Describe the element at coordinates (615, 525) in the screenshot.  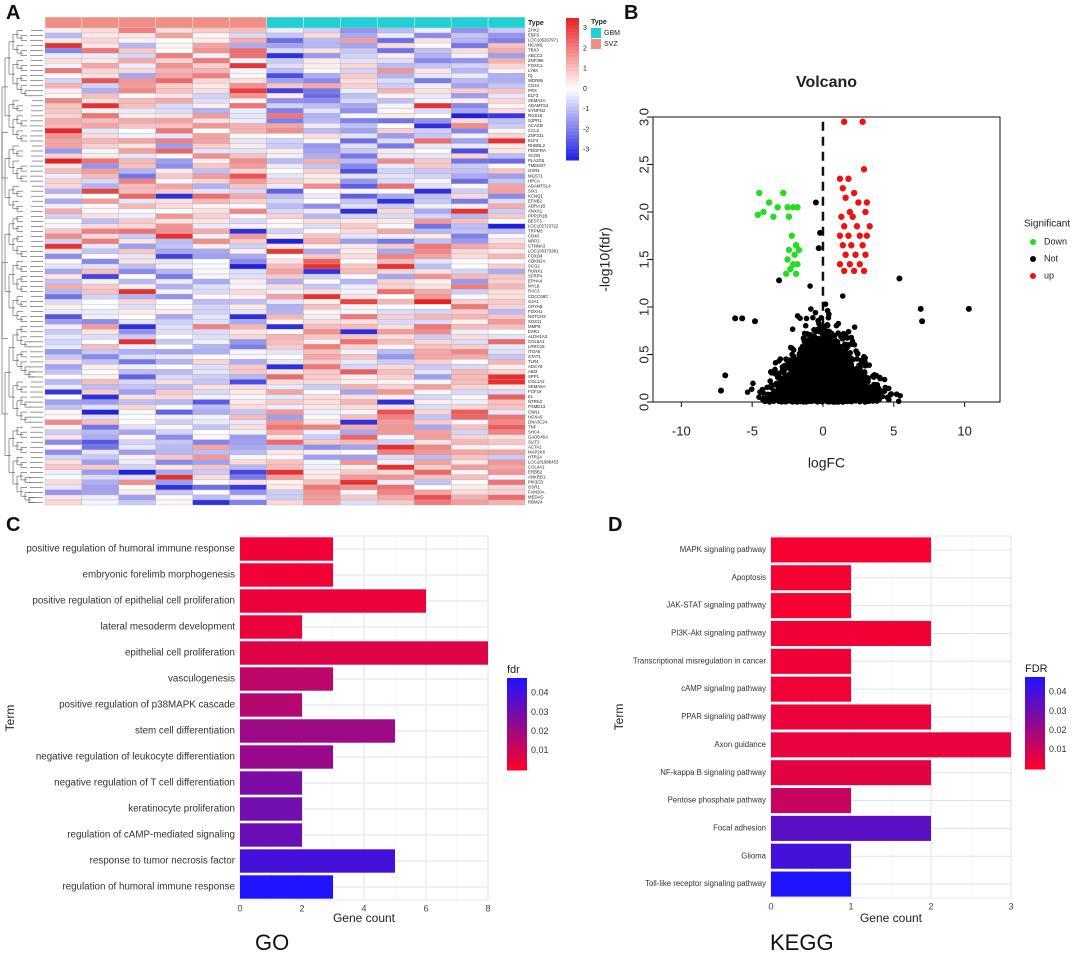
I see `panel-label-d: D` at that location.